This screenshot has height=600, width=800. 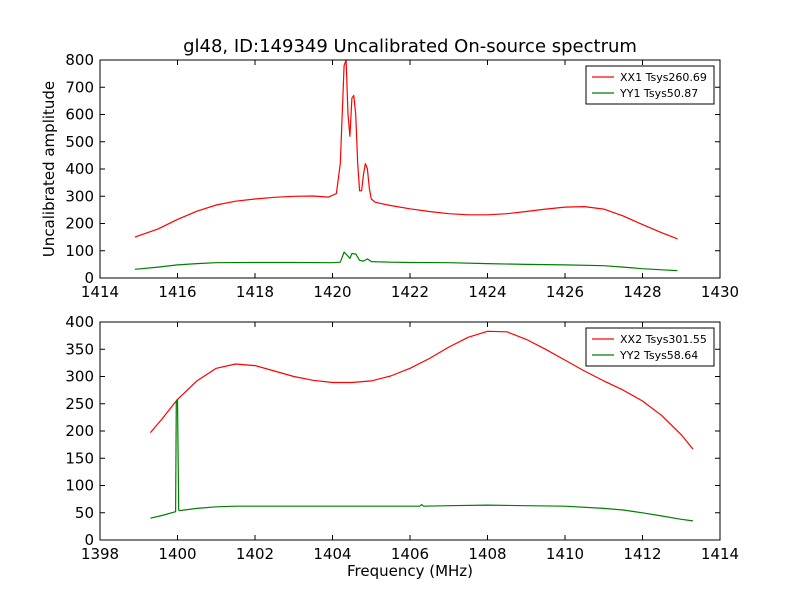 What do you see at coordinates (79, 60) in the screenshot?
I see `y-tick-label: 800` at bounding box center [79, 60].